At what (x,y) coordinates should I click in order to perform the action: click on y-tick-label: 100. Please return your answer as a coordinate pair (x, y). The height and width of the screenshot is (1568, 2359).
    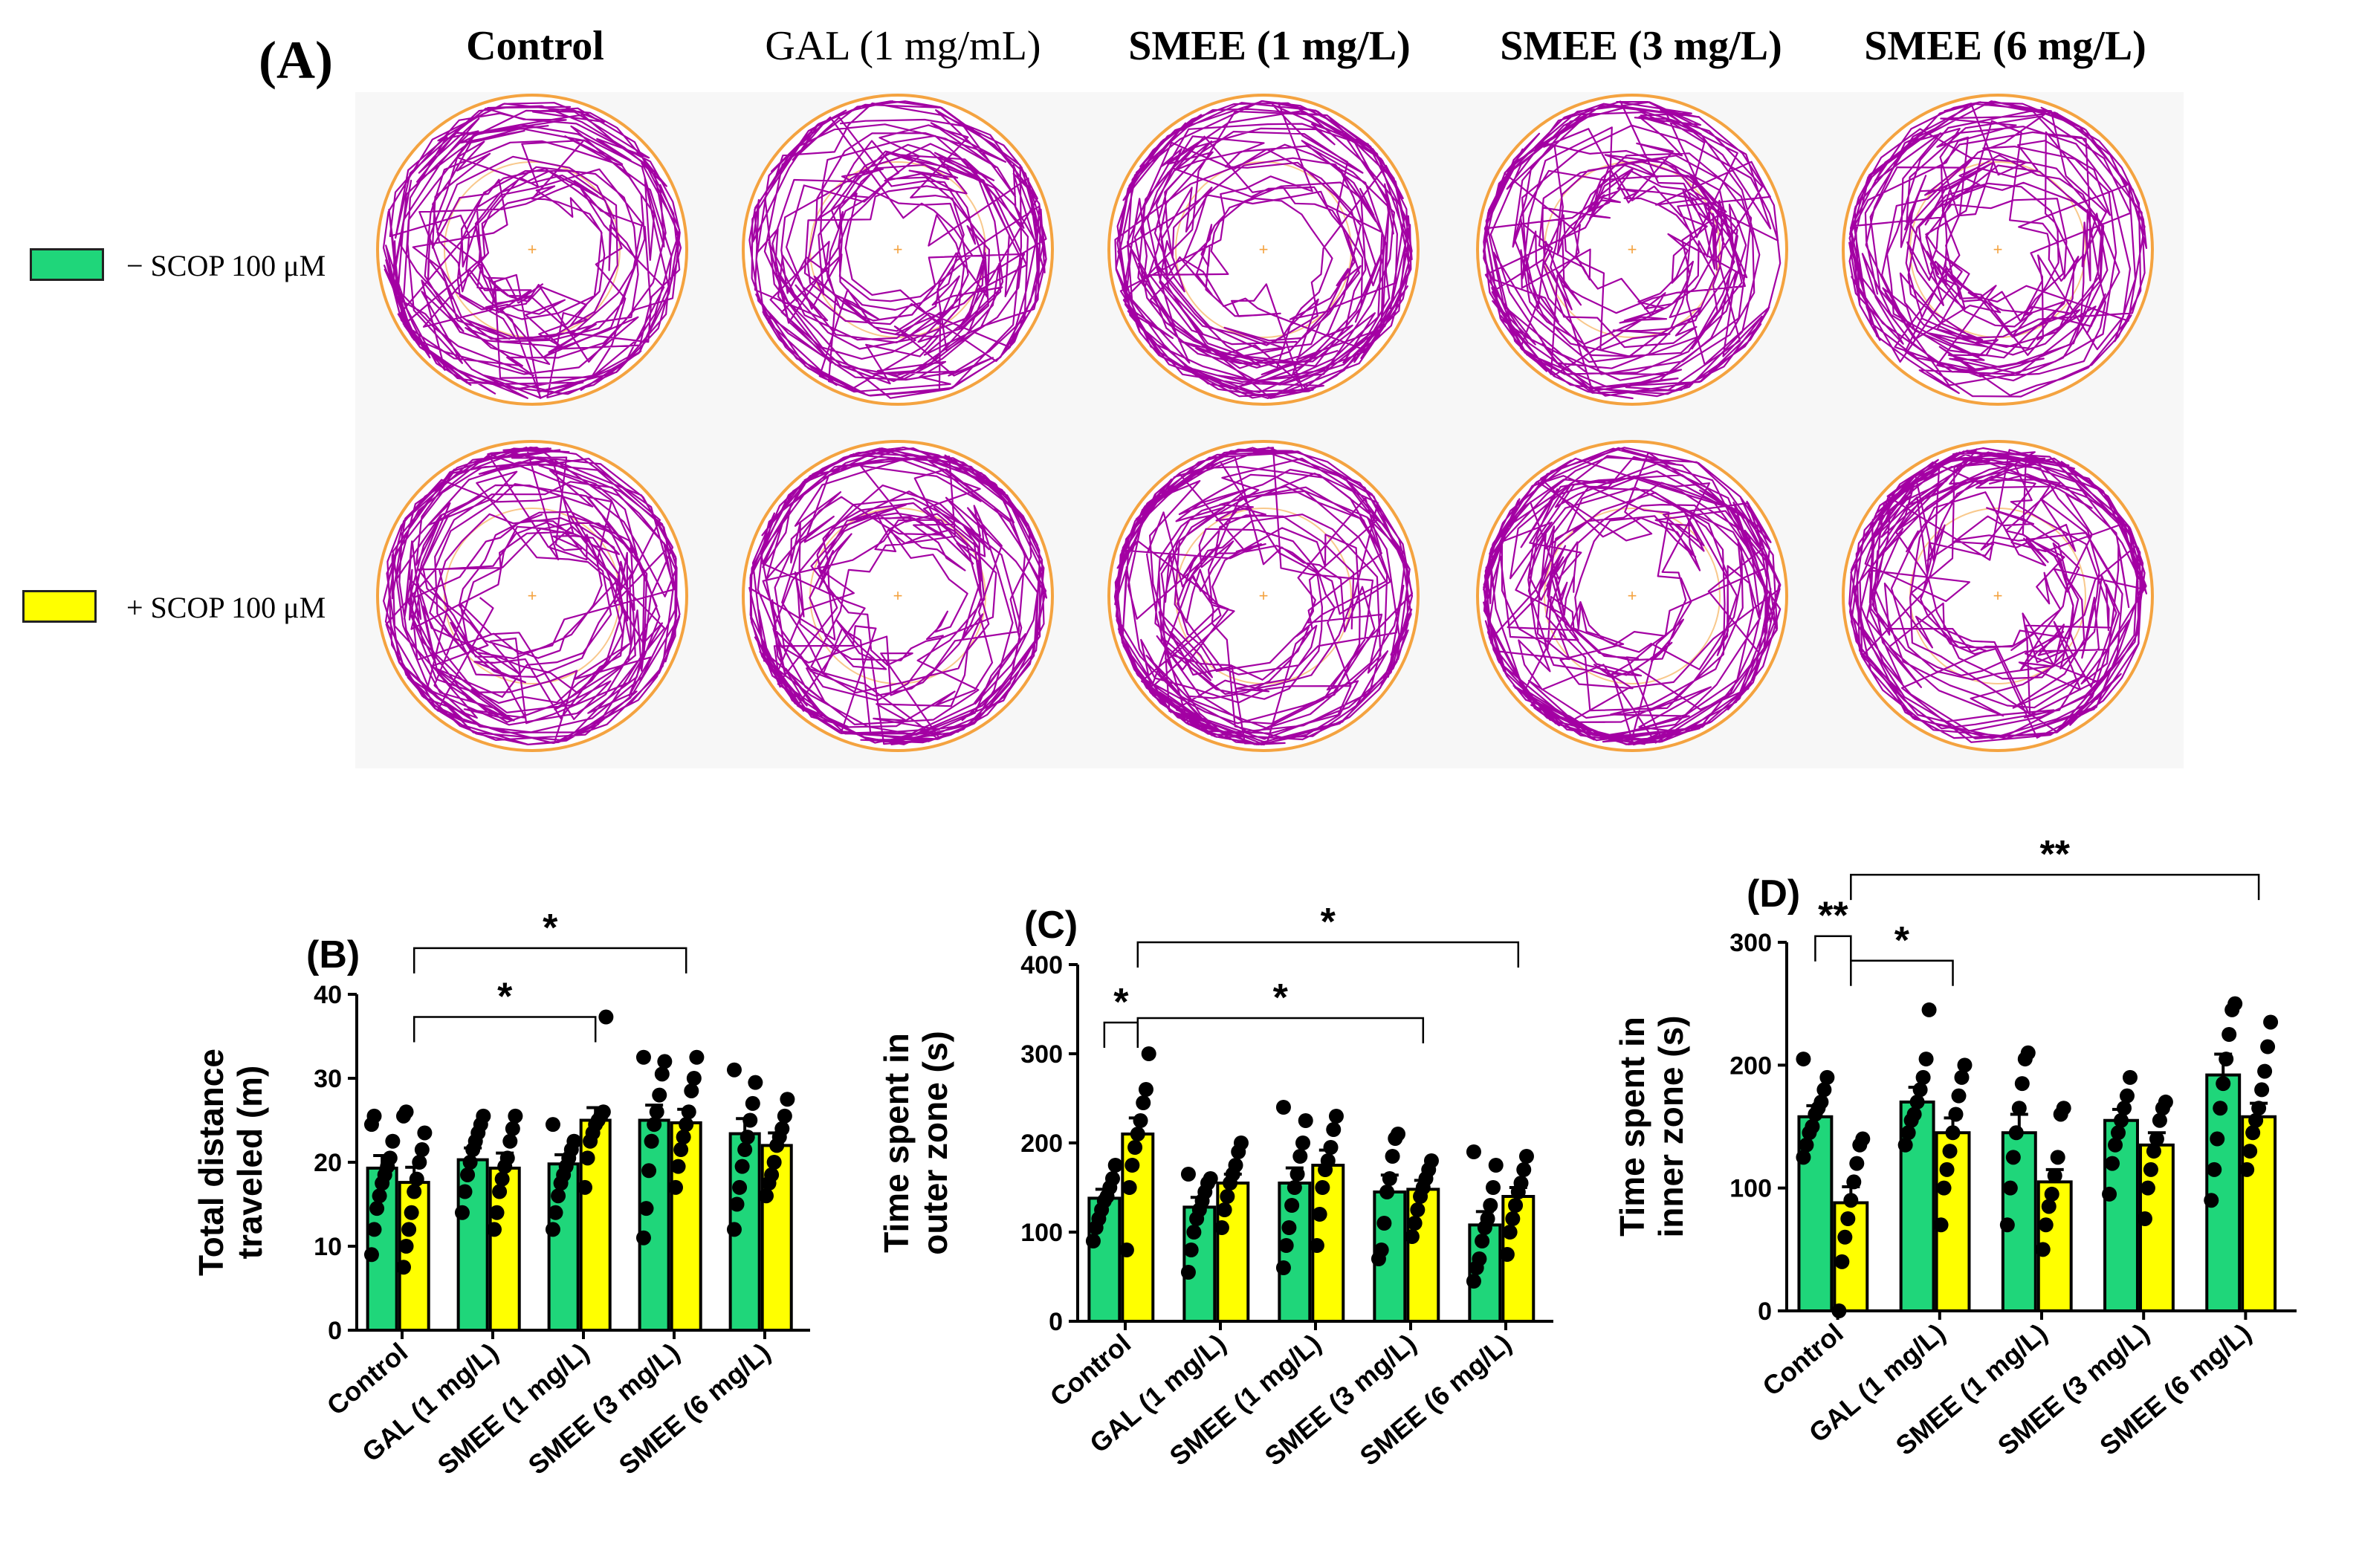
    Looking at the image, I should click on (1750, 1189).